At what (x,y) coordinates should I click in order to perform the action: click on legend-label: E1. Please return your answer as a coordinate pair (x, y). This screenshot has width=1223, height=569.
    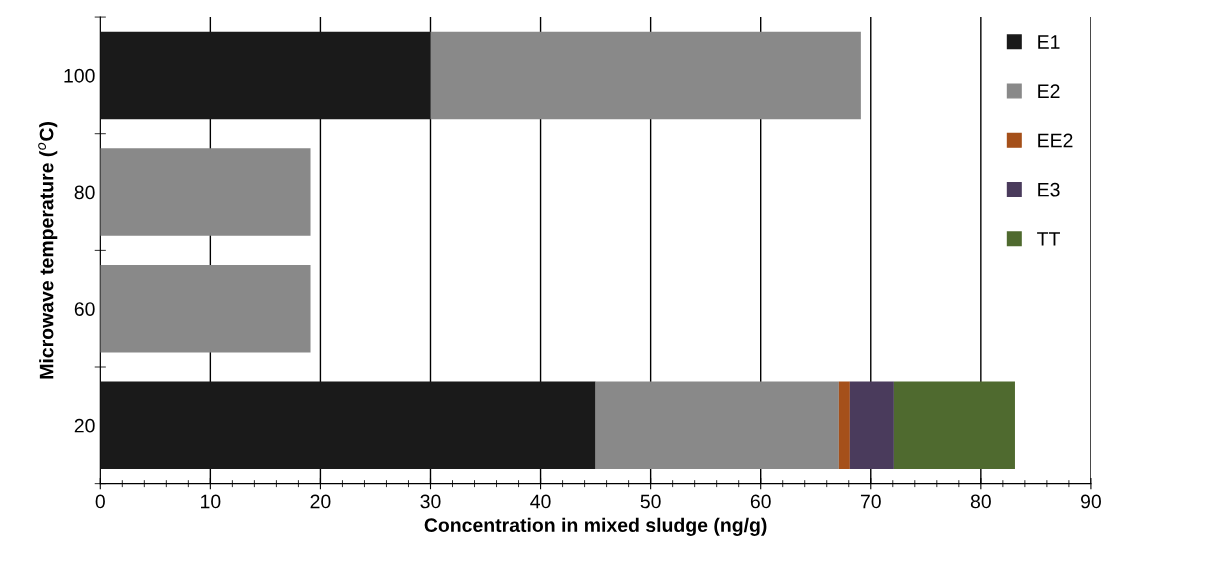
    Looking at the image, I should click on (1049, 42).